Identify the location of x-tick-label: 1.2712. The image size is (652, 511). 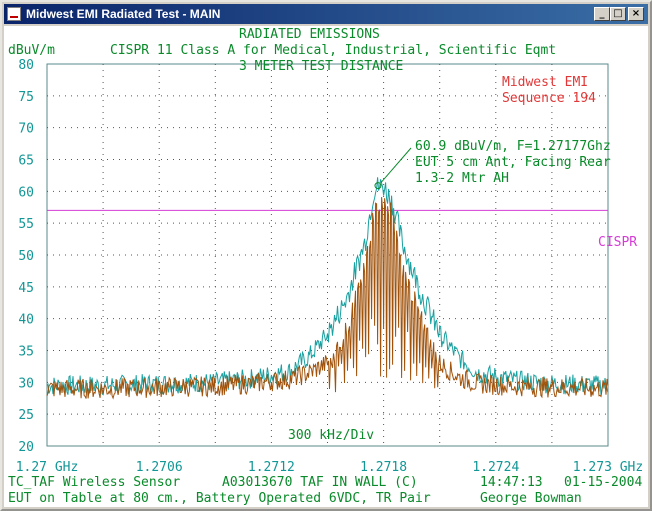
(271, 467).